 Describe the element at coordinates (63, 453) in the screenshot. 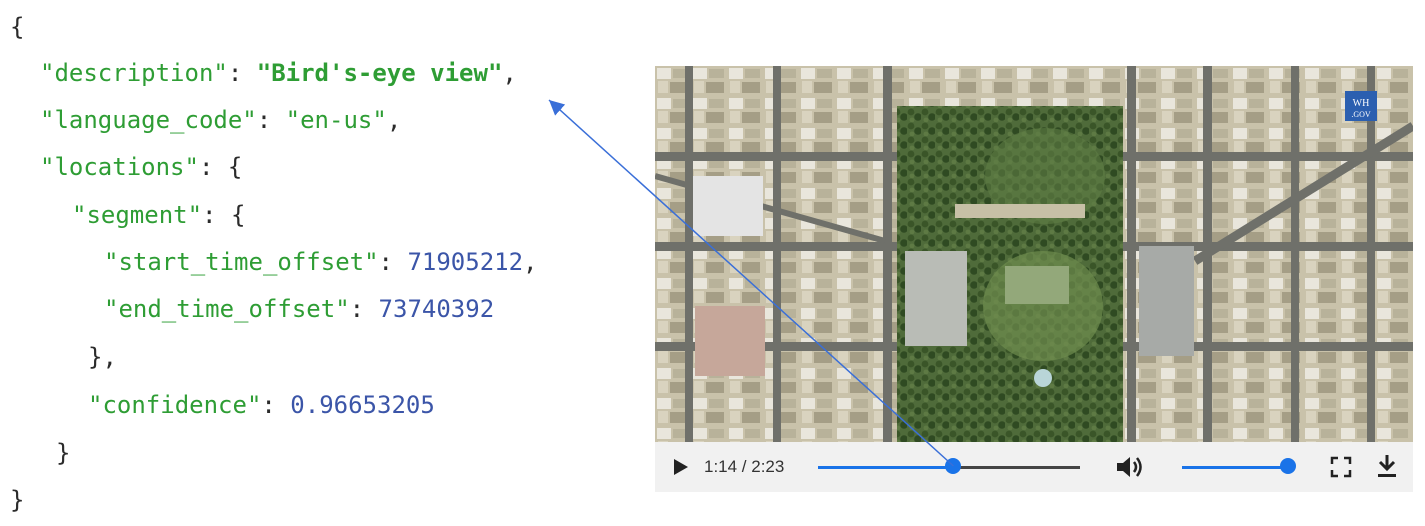

I see `code-line-close-locations: }` at that location.